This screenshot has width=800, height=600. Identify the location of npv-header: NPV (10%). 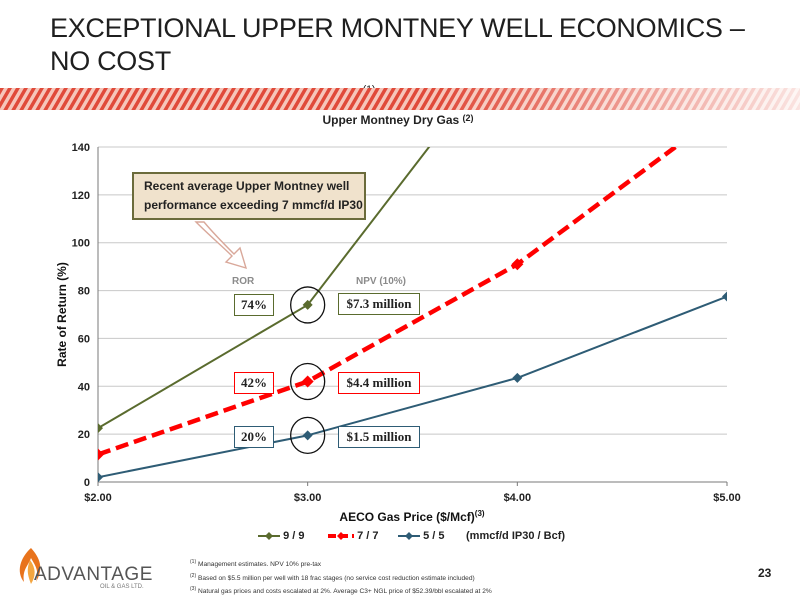
(381, 281).